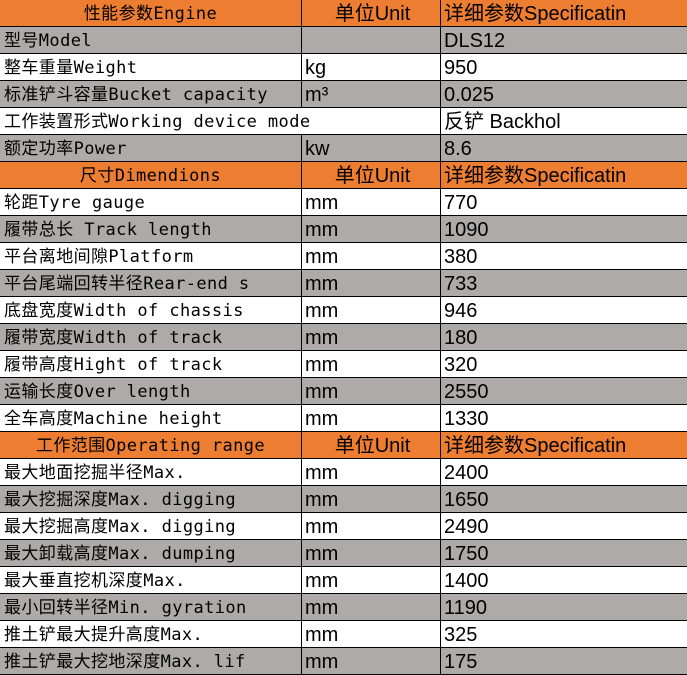 The height and width of the screenshot is (675, 687). Describe the element at coordinates (120, 527) in the screenshot. I see `parameter-cell: 最大挖掘高度Max. digging` at that location.